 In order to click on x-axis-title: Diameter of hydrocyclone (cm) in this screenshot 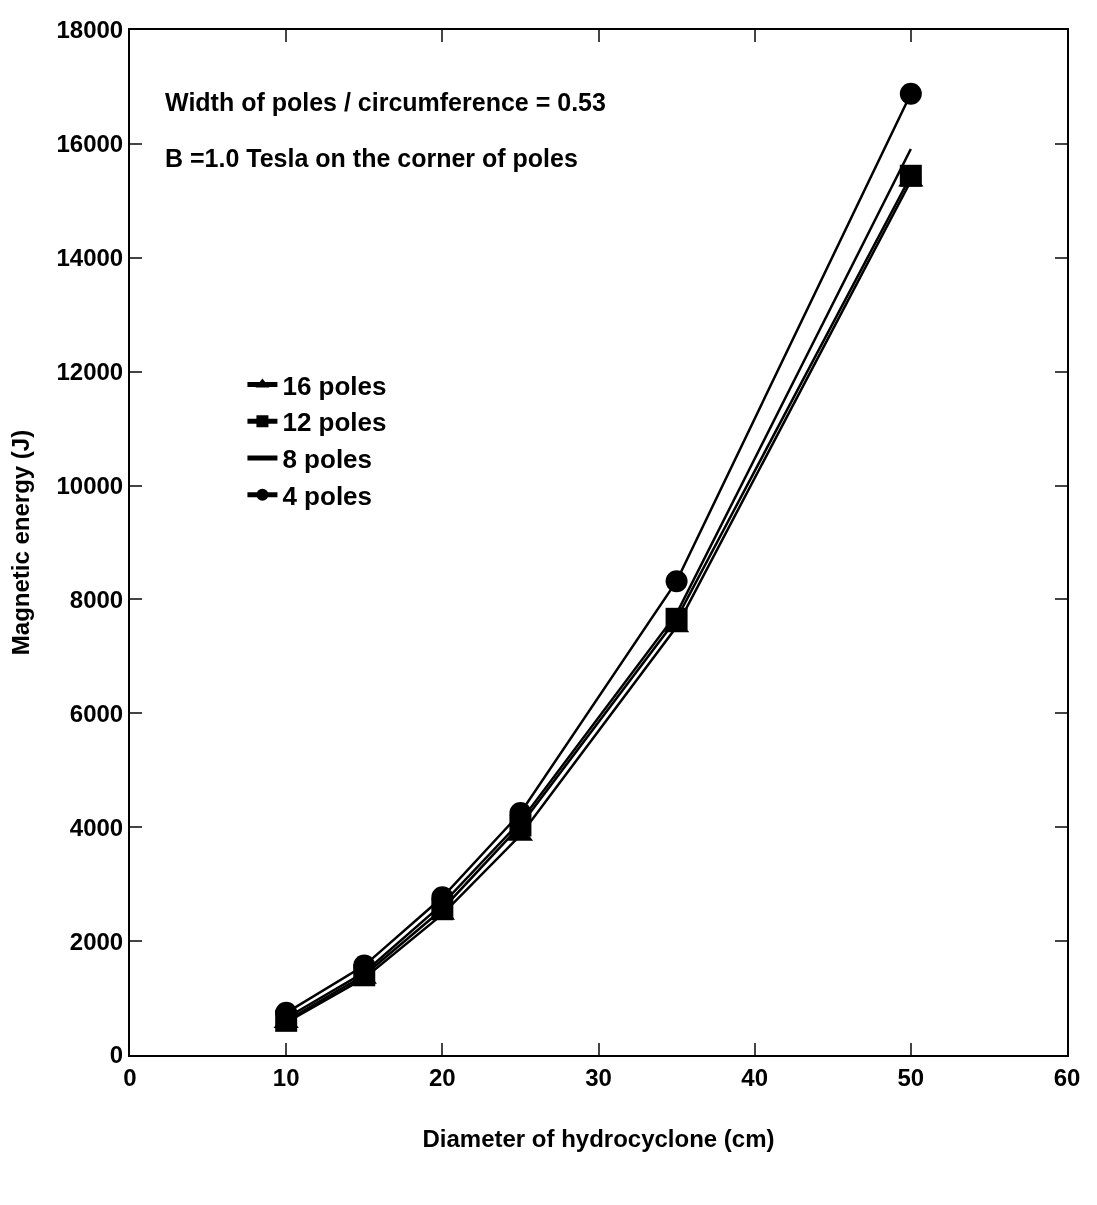, I will do `click(598, 1138)`.